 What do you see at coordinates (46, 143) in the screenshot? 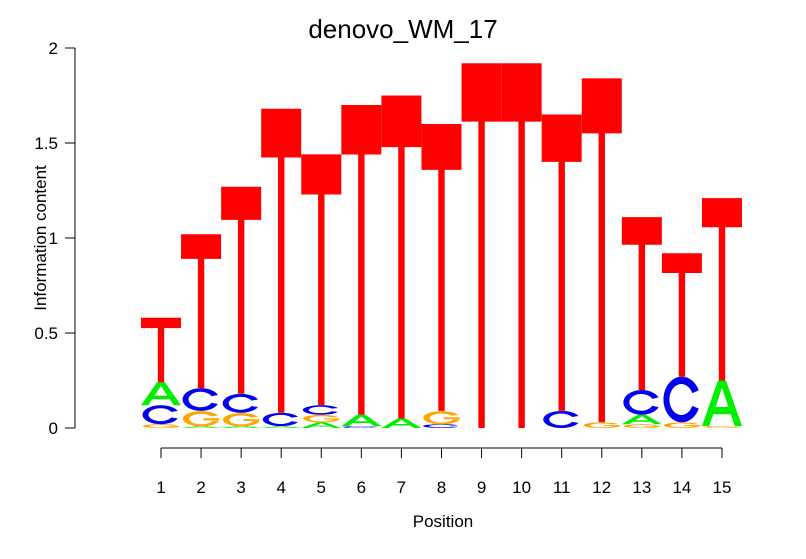
I see `y-tick-label: 1.5` at bounding box center [46, 143].